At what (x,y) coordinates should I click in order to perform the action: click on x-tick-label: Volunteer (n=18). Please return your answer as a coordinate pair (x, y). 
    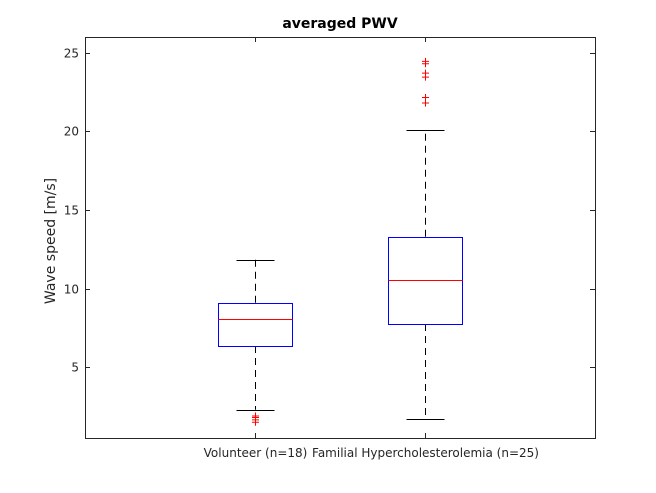
    Looking at the image, I should click on (256, 453).